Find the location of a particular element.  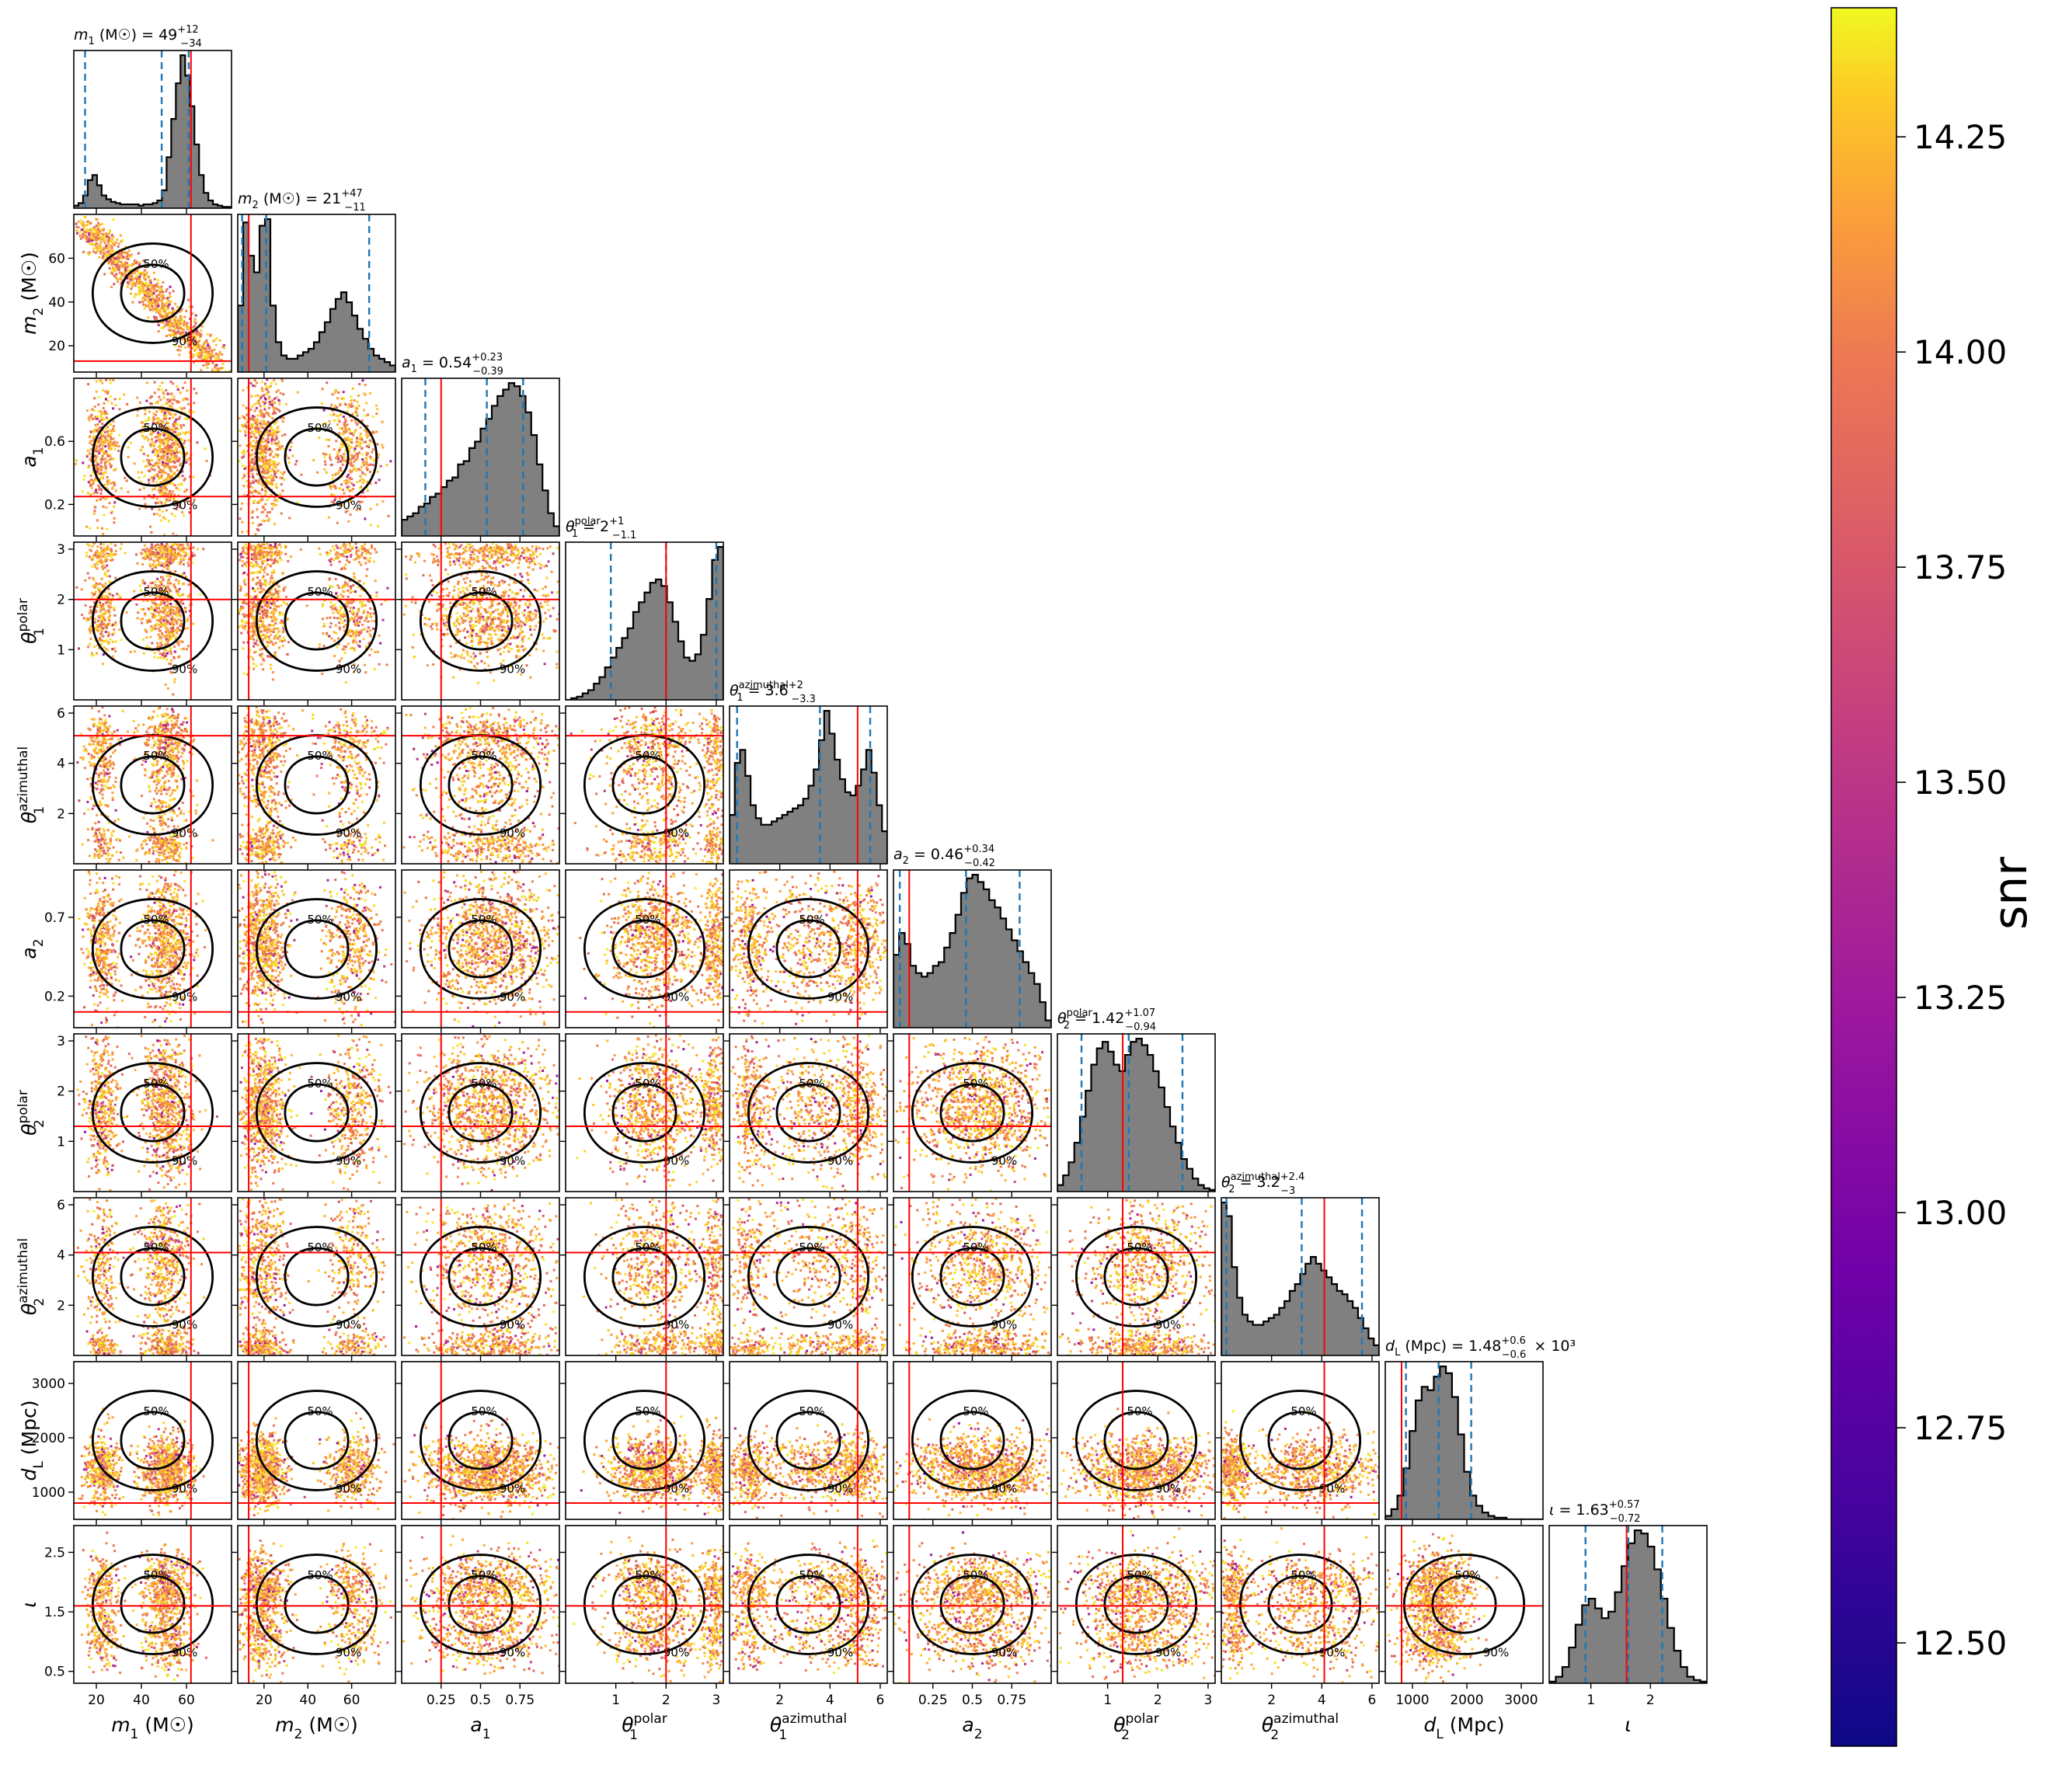

scatter-panel-m2-th1p: 50%90% is located at coordinates (314, 623).